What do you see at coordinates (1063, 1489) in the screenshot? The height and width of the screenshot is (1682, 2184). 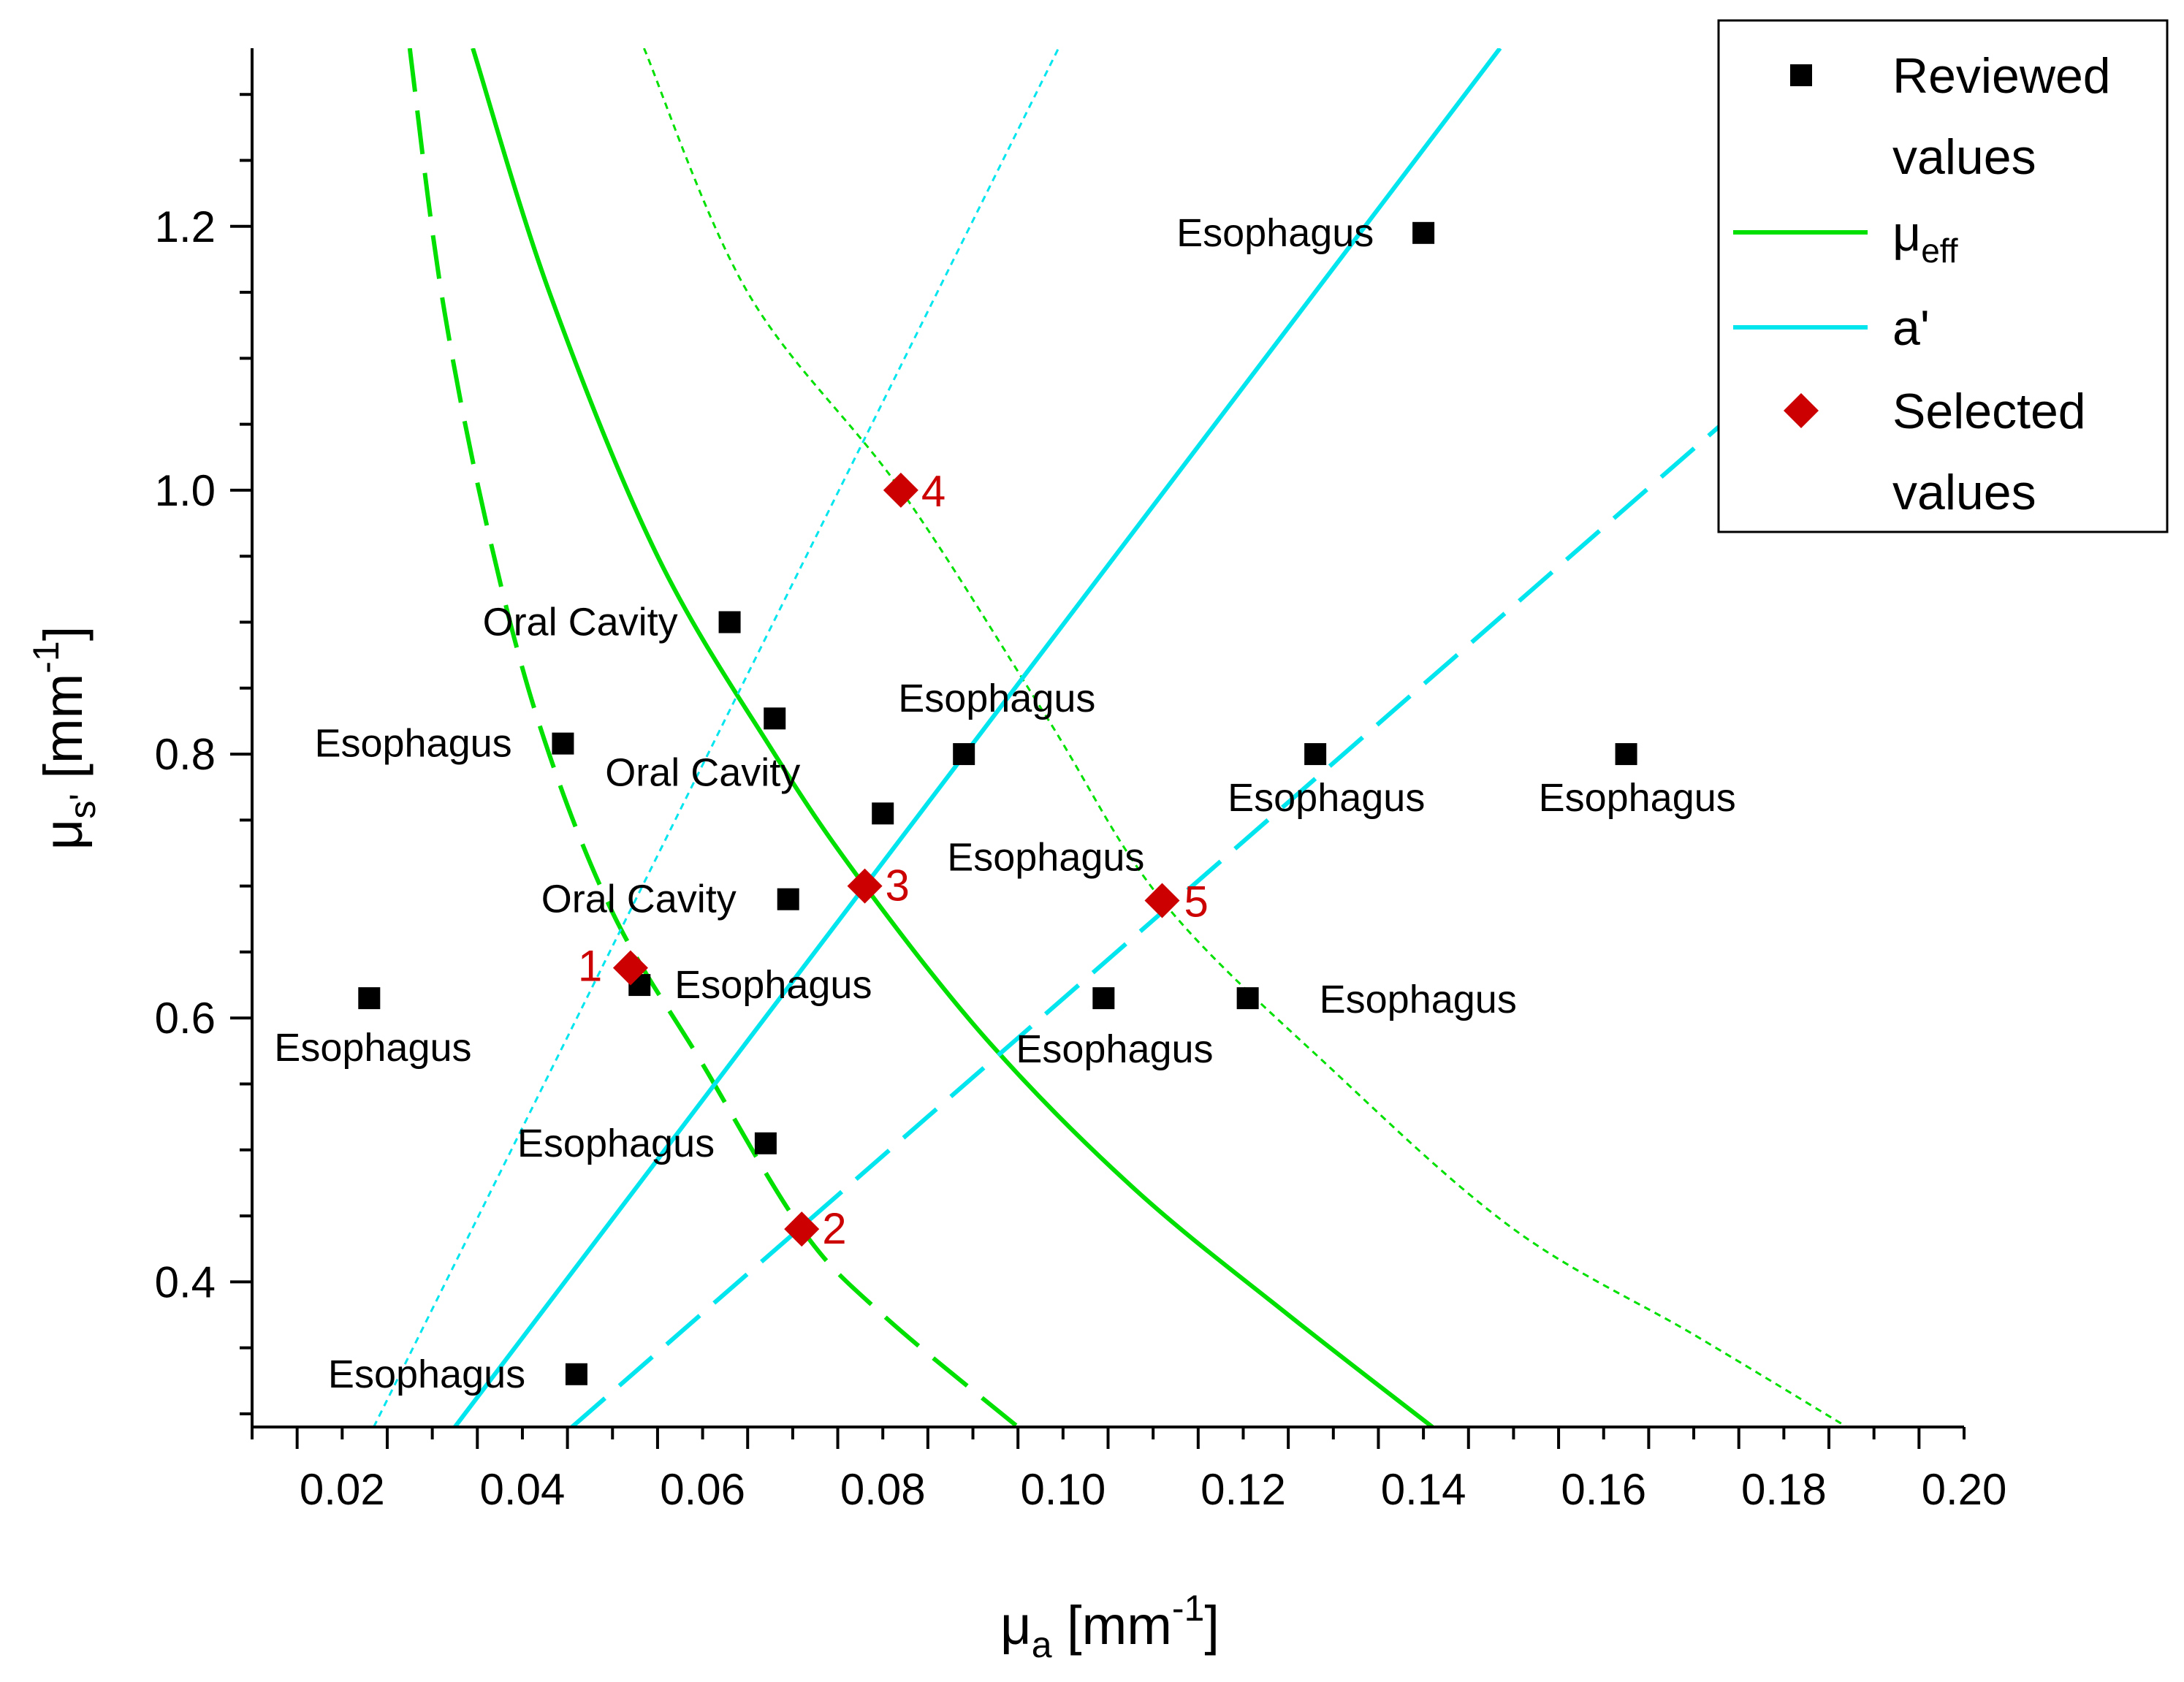 I see `x-tick-label: 0.10` at bounding box center [1063, 1489].